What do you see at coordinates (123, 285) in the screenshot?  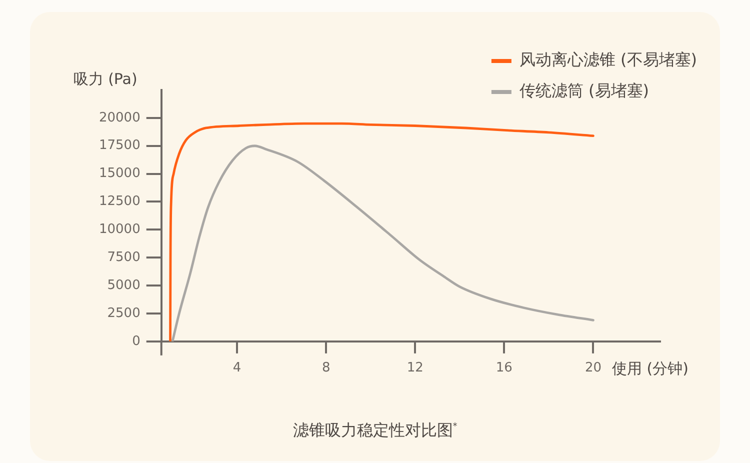 I see `y-tick-label: 5000` at bounding box center [123, 285].